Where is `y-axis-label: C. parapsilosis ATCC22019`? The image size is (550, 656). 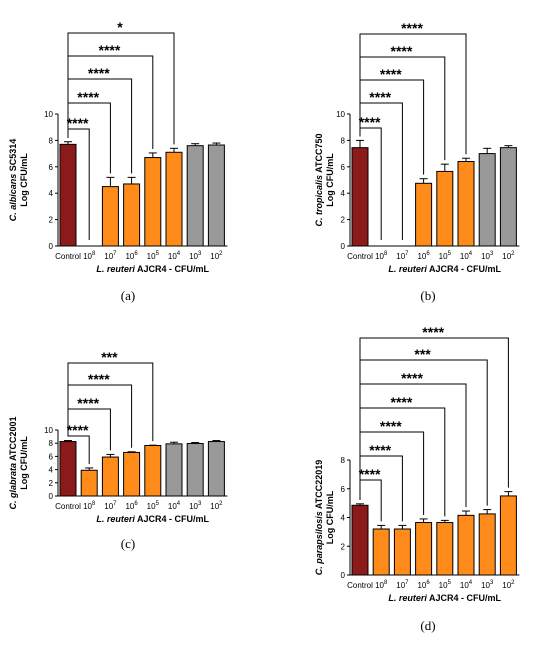
y-axis-label: C. parapsilosis ATCC22019 is located at coordinates (319, 518).